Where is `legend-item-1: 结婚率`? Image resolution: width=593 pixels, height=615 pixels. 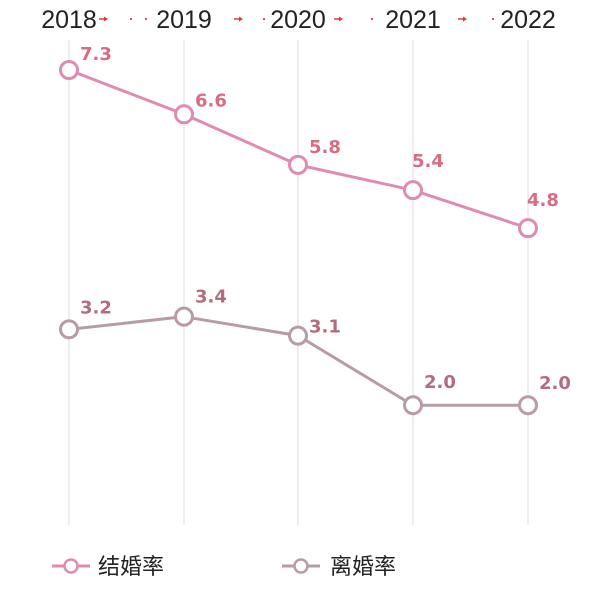
legend-item-1: 结婚率 is located at coordinates (108, 567).